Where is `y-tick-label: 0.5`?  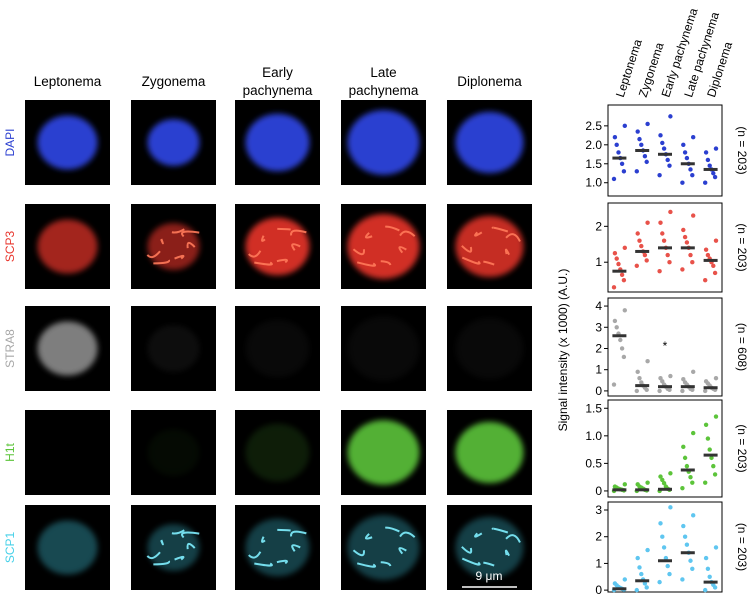 y-tick-label: 0.5 is located at coordinates (593, 463).